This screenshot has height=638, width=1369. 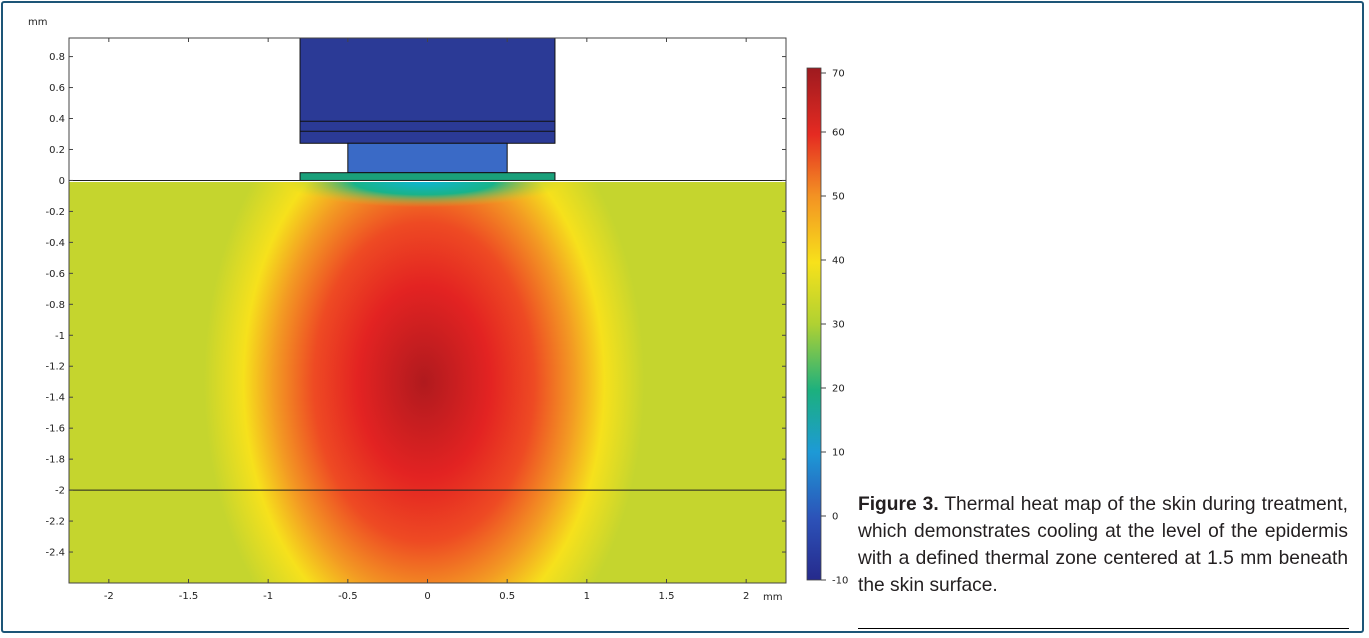 What do you see at coordinates (55, 274) in the screenshot?
I see `y-tick-label: -0.6` at bounding box center [55, 274].